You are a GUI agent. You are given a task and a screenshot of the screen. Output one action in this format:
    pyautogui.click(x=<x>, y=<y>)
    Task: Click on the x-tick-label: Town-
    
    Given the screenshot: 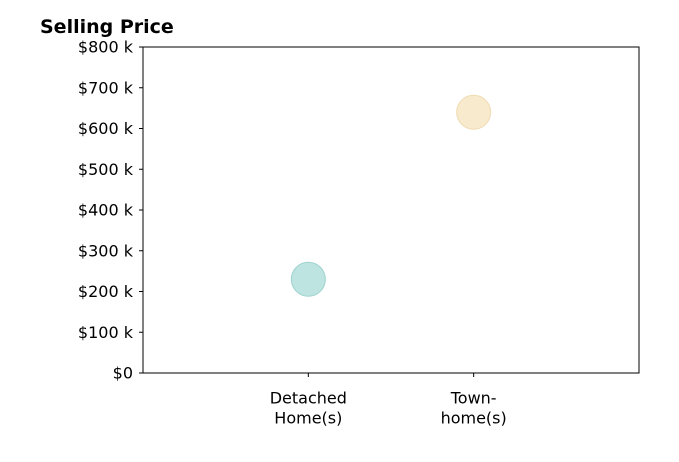 What is the action you would take?
    pyautogui.click(x=473, y=398)
    